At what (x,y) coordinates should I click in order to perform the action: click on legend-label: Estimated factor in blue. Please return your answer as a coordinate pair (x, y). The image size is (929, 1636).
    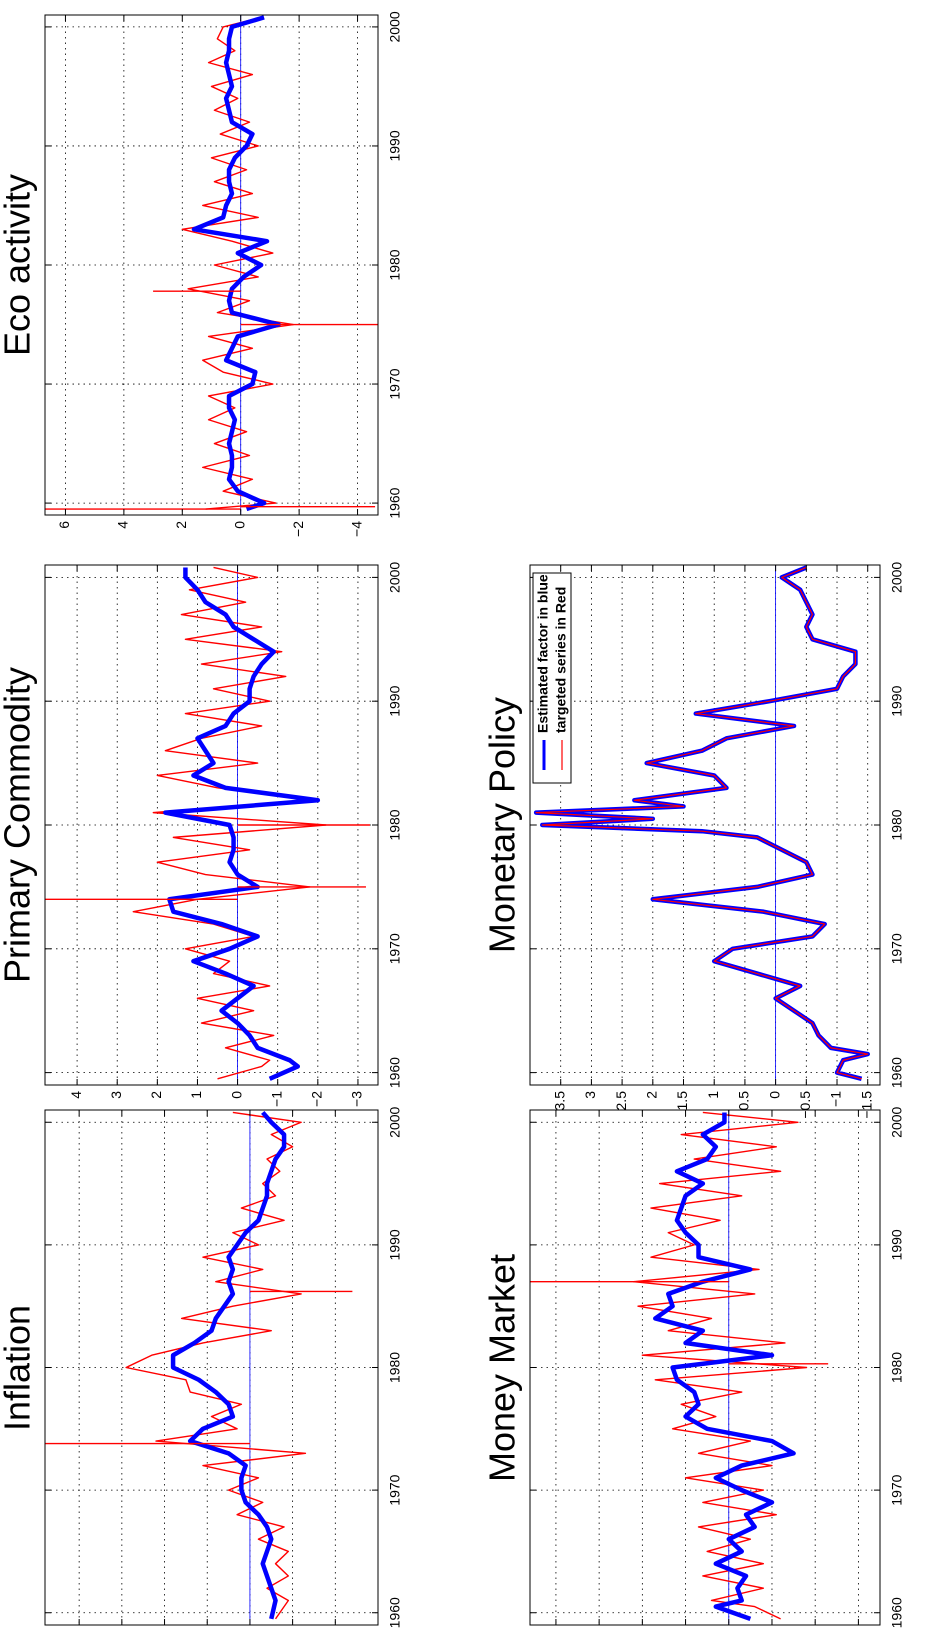
    Looking at the image, I should click on (543, 653).